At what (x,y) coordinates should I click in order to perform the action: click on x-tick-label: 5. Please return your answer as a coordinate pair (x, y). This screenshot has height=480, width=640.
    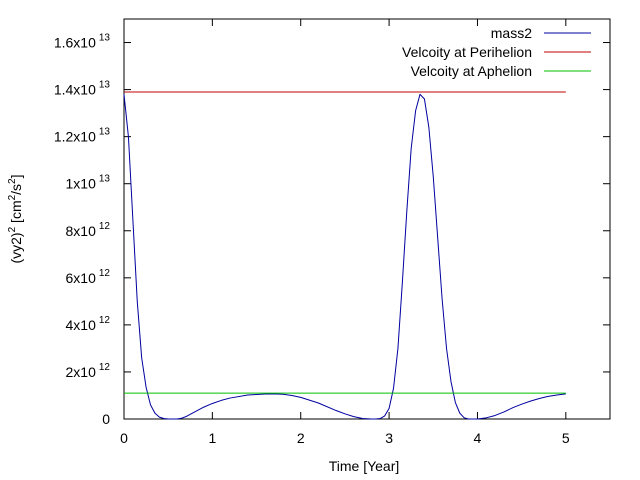
    Looking at the image, I should click on (566, 438).